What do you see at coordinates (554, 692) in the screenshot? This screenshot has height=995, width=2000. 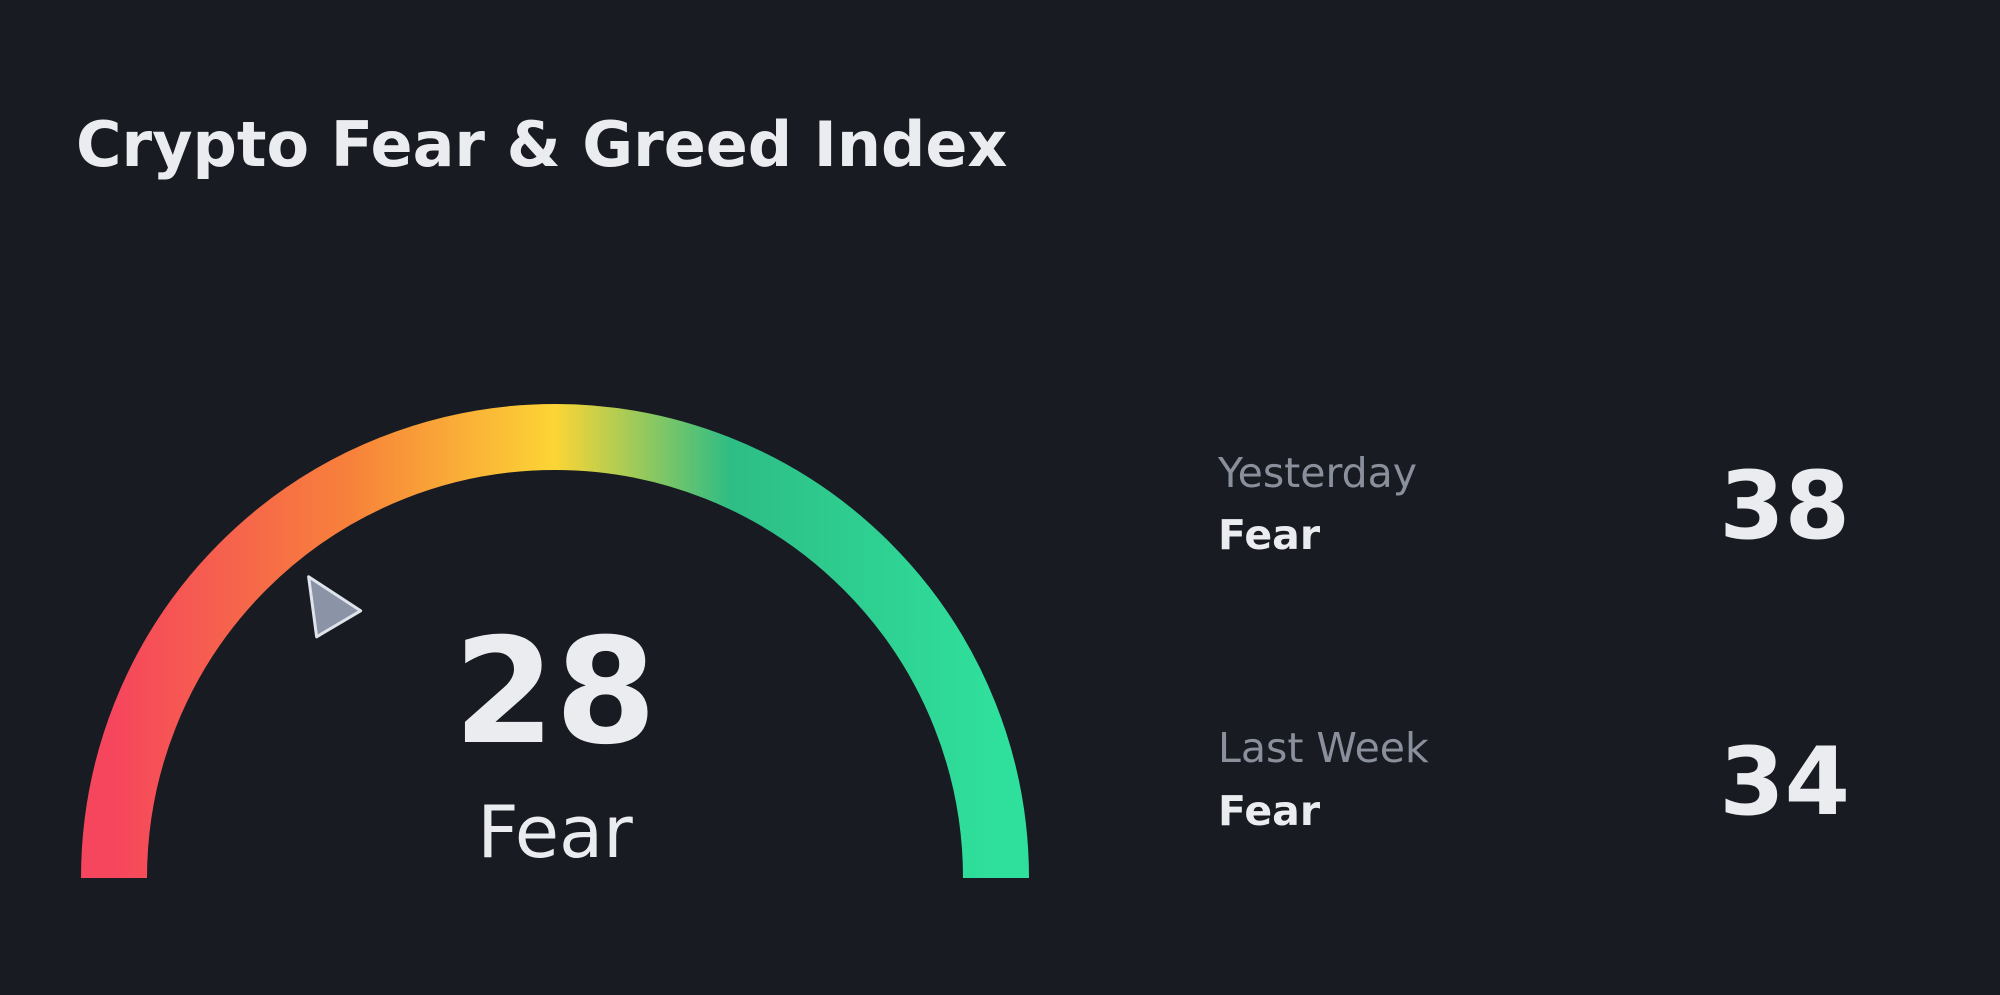 I see `gauge-value: 28` at bounding box center [554, 692].